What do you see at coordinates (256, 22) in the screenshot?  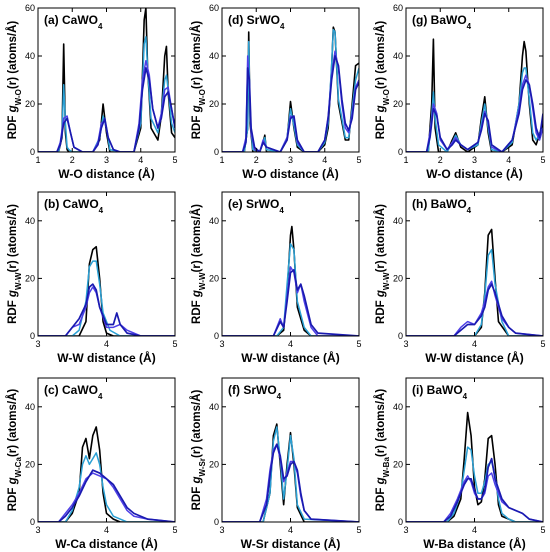 I see `panel-label: (d) SrWO4` at bounding box center [256, 22].